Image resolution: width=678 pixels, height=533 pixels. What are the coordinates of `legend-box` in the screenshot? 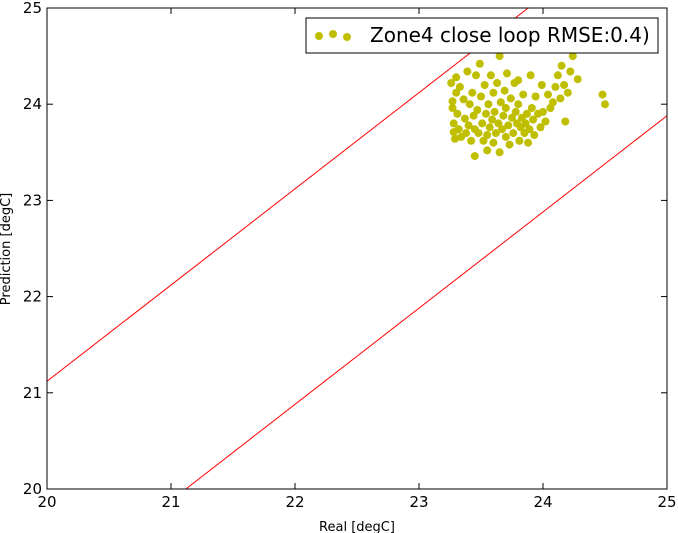 It's located at (482, 35).